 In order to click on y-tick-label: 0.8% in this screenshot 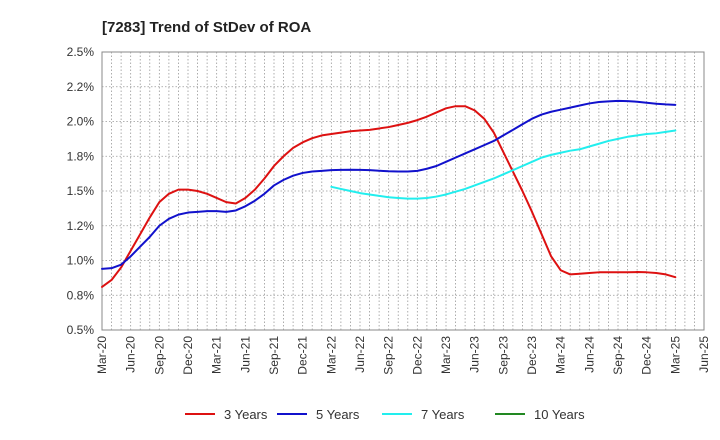, I will do `click(81, 295)`.